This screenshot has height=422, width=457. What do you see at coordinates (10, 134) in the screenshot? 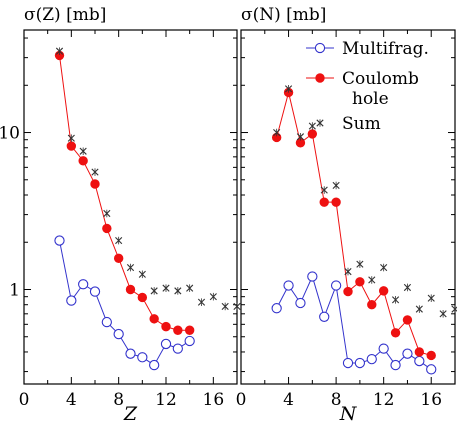
I see `y-tick-label: 10` at bounding box center [10, 134].